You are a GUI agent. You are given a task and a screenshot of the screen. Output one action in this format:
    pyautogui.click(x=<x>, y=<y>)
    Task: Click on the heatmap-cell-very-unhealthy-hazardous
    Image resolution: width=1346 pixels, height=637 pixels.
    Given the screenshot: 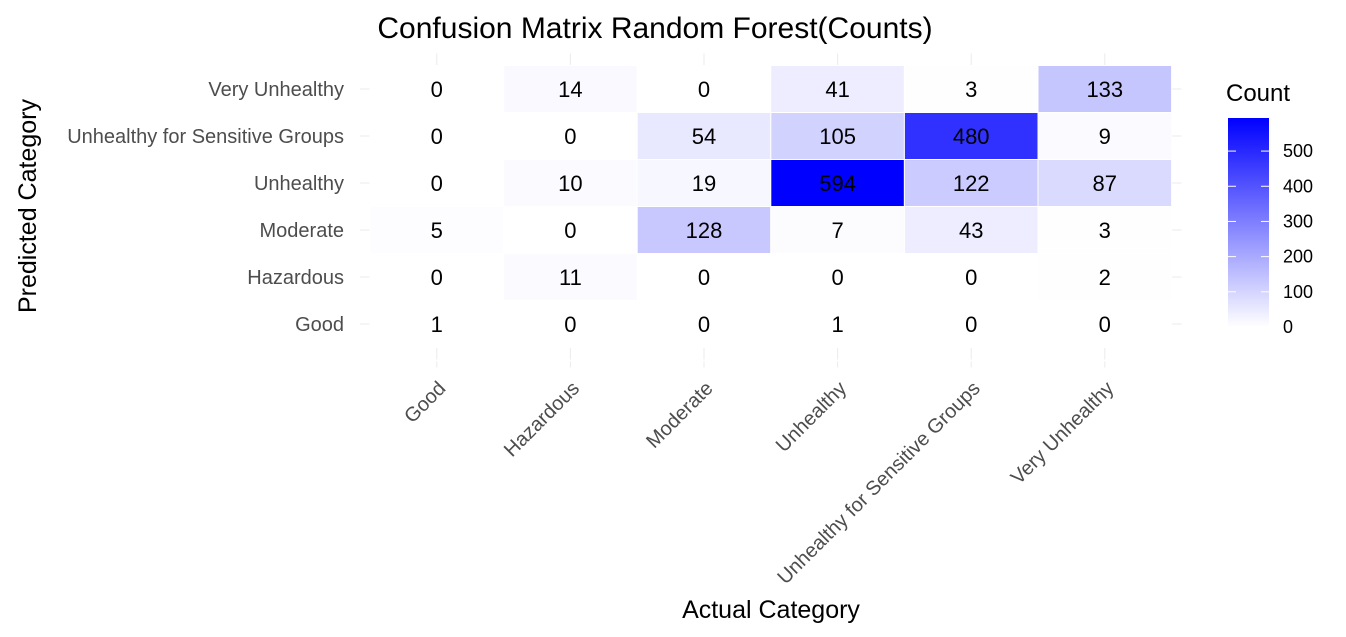 What is the action you would take?
    pyautogui.click(x=570, y=89)
    